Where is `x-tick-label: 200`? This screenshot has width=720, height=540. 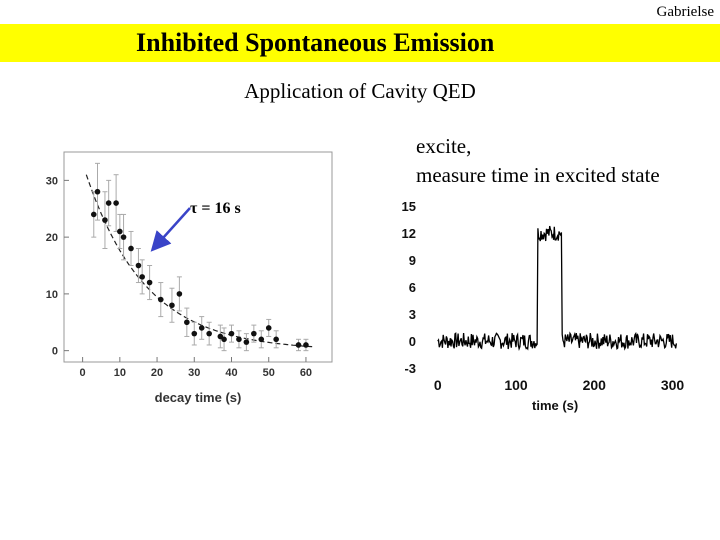 x-tick-label: 200 is located at coordinates (595, 385).